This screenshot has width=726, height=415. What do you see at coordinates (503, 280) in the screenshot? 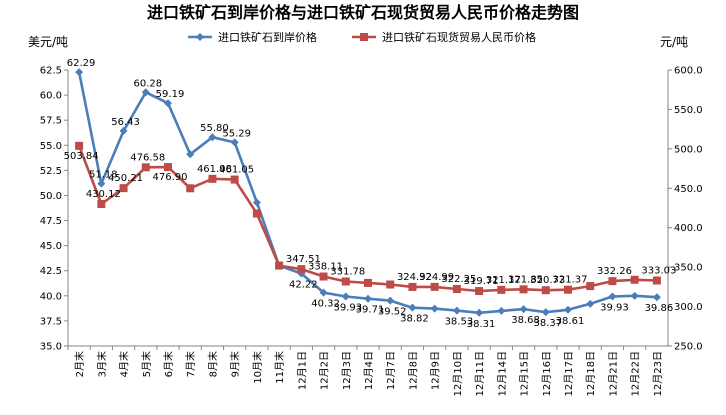
I see `data-label: 321.17` at bounding box center [503, 280].